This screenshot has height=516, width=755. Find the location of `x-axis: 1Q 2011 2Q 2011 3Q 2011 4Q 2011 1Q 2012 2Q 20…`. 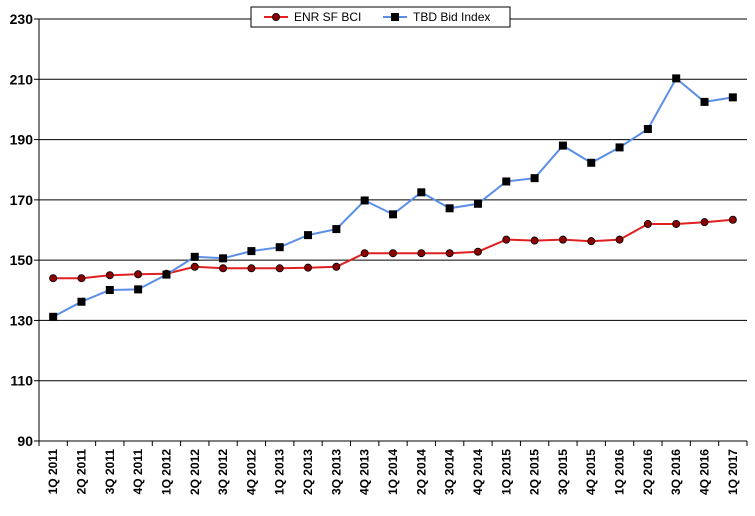

x-axis: 1Q 2011 2Q 2011 3Q 2011 4Q 2011 1Q 2012 2Q 20… is located at coordinates (393, 467).